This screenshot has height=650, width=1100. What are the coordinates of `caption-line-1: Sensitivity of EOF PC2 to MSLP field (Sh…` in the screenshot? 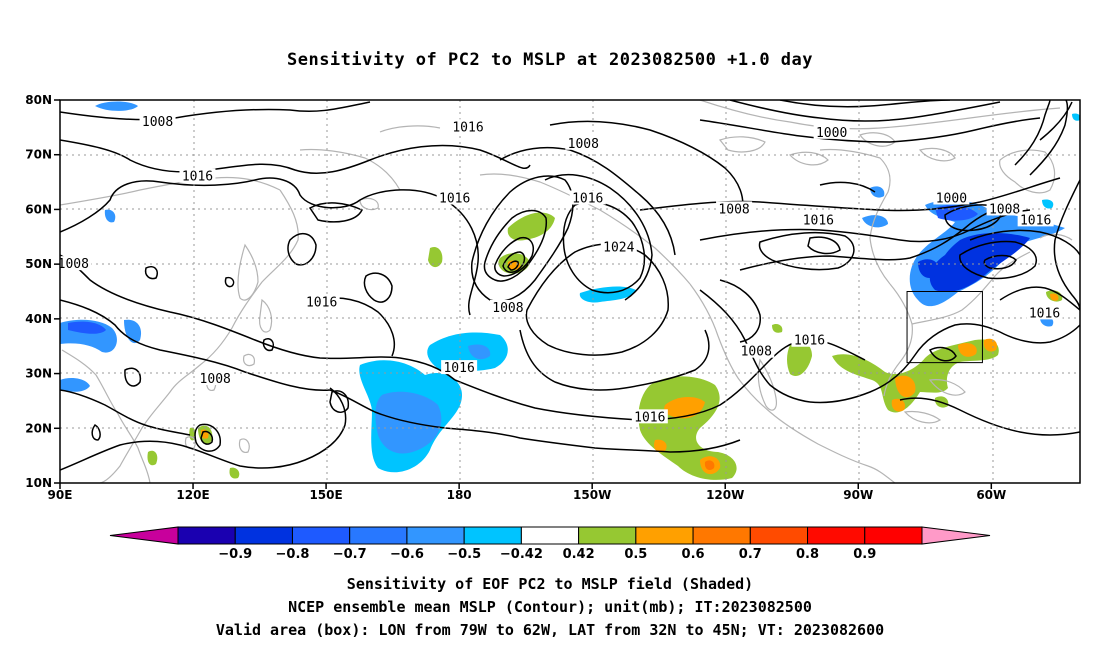 It's located at (550, 584).